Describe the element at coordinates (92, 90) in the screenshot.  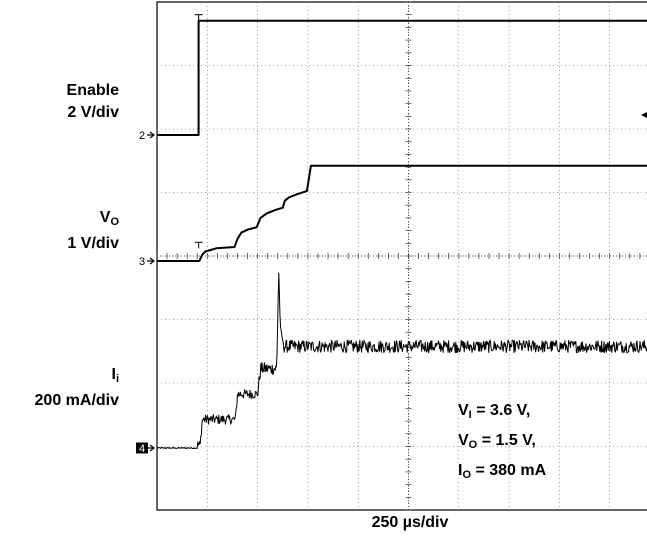
I see `enable-label: Enable` at that location.